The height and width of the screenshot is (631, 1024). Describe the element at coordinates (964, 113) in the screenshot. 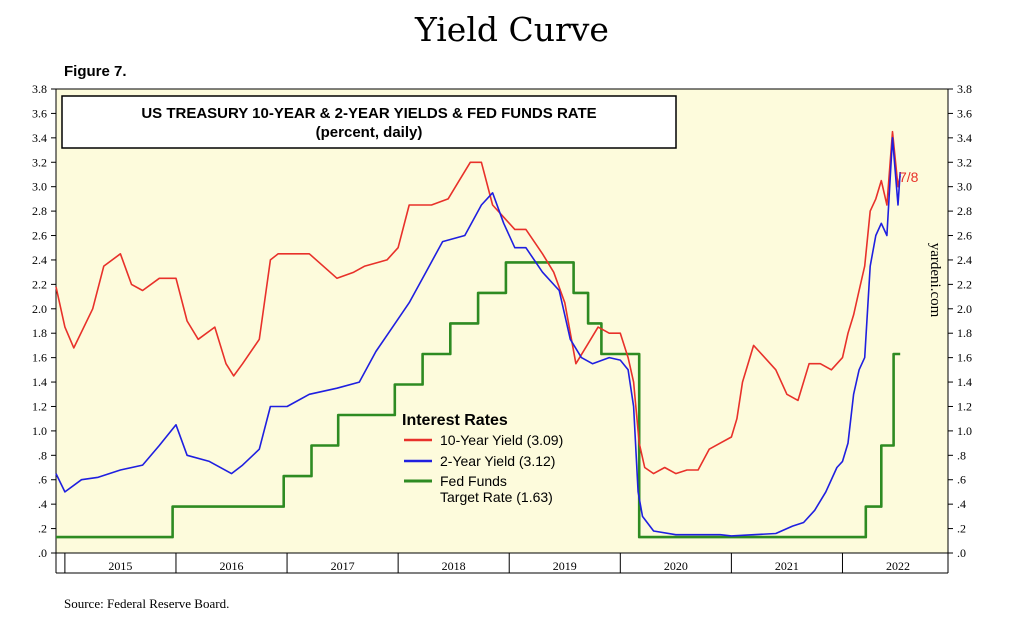

I see `y-tick-label-right: 3.6` at that location.